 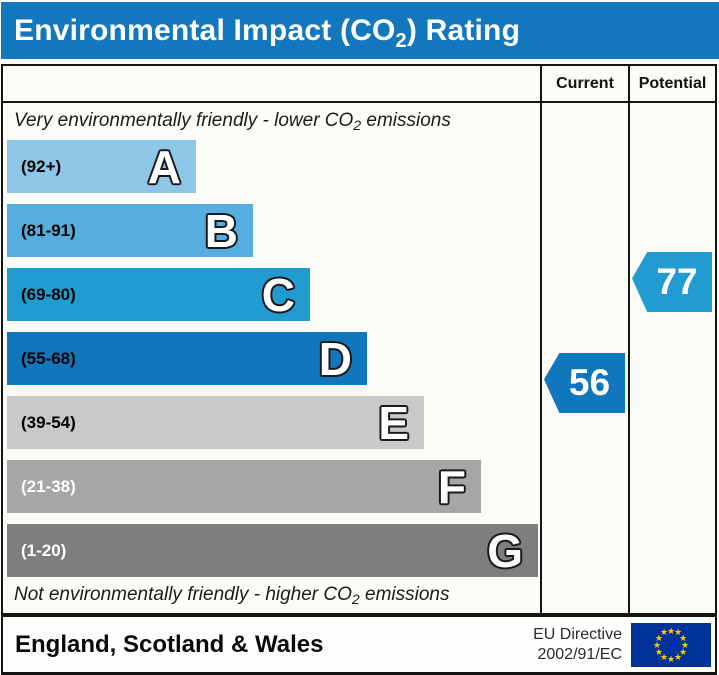 What do you see at coordinates (184, 120) in the screenshot?
I see `caption-top-text: Very environmentally friendly - lower CO` at bounding box center [184, 120].